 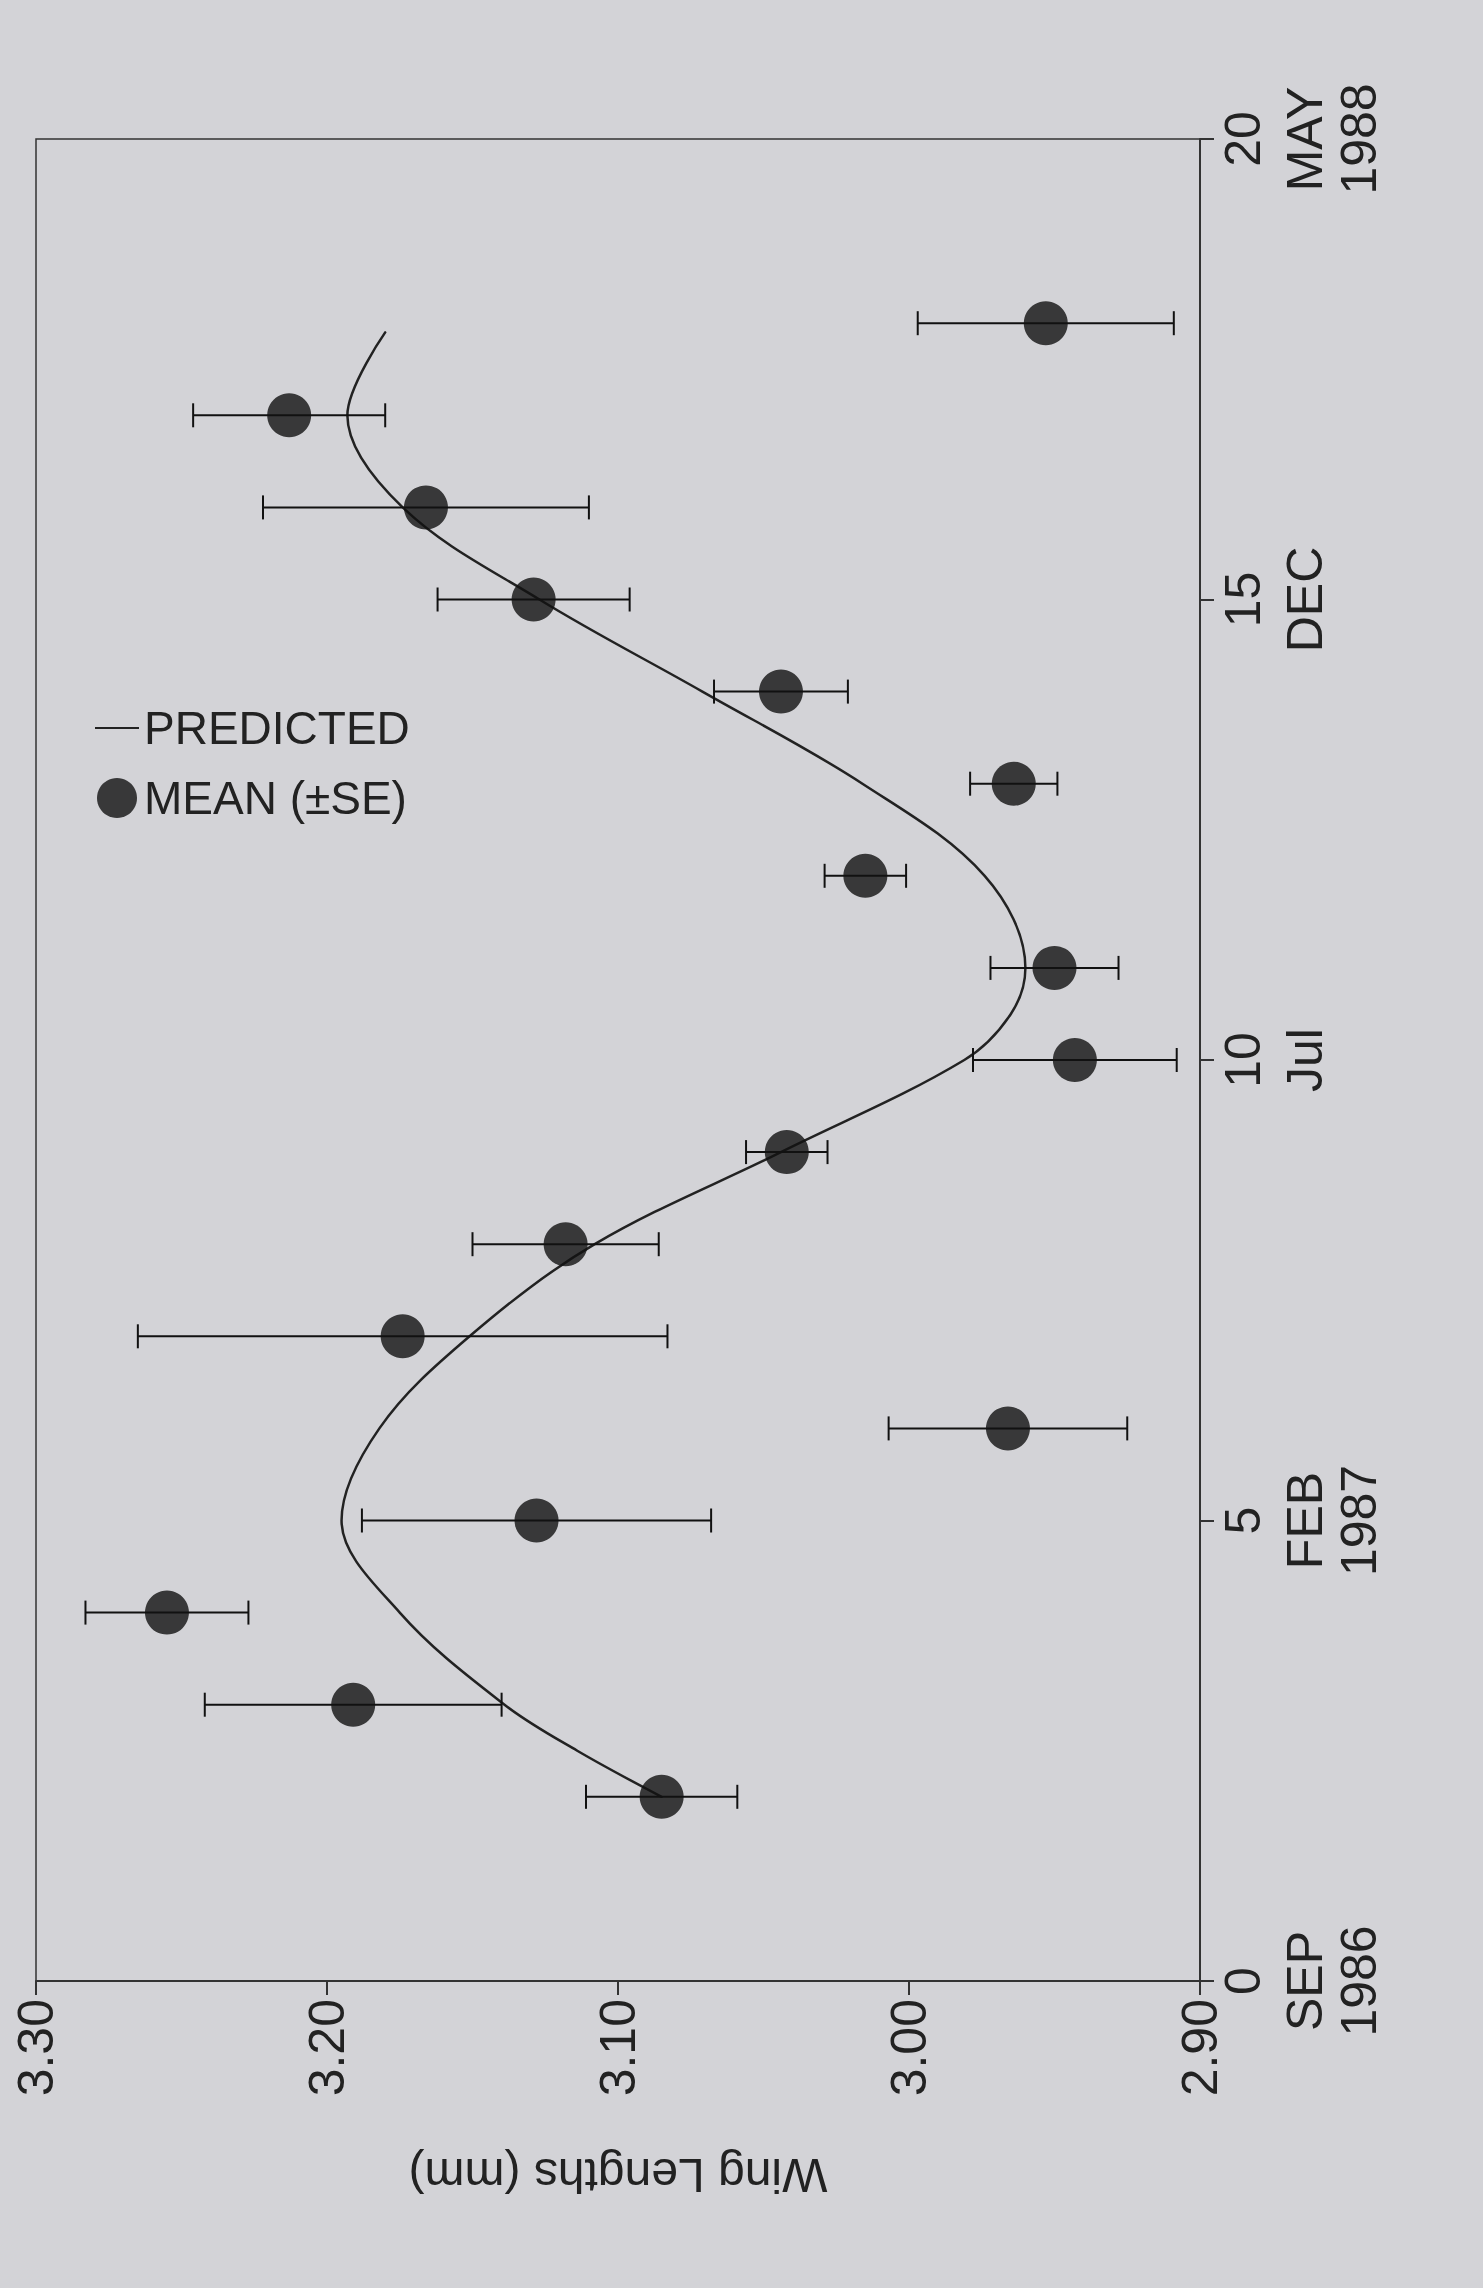 What do you see at coordinates (327, 2048) in the screenshot?
I see `x-tick-label: 3.20` at bounding box center [327, 2048].